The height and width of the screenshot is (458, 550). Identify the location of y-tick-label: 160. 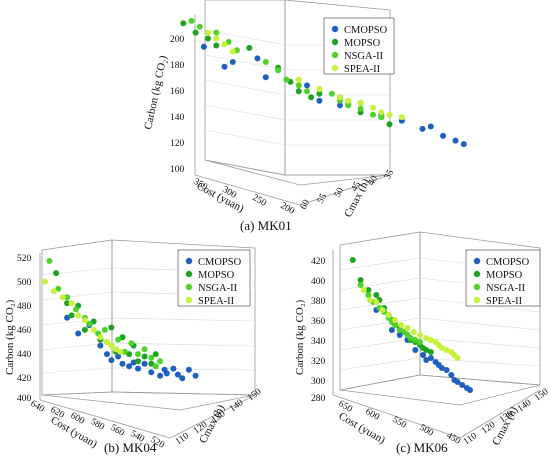
(177, 92).